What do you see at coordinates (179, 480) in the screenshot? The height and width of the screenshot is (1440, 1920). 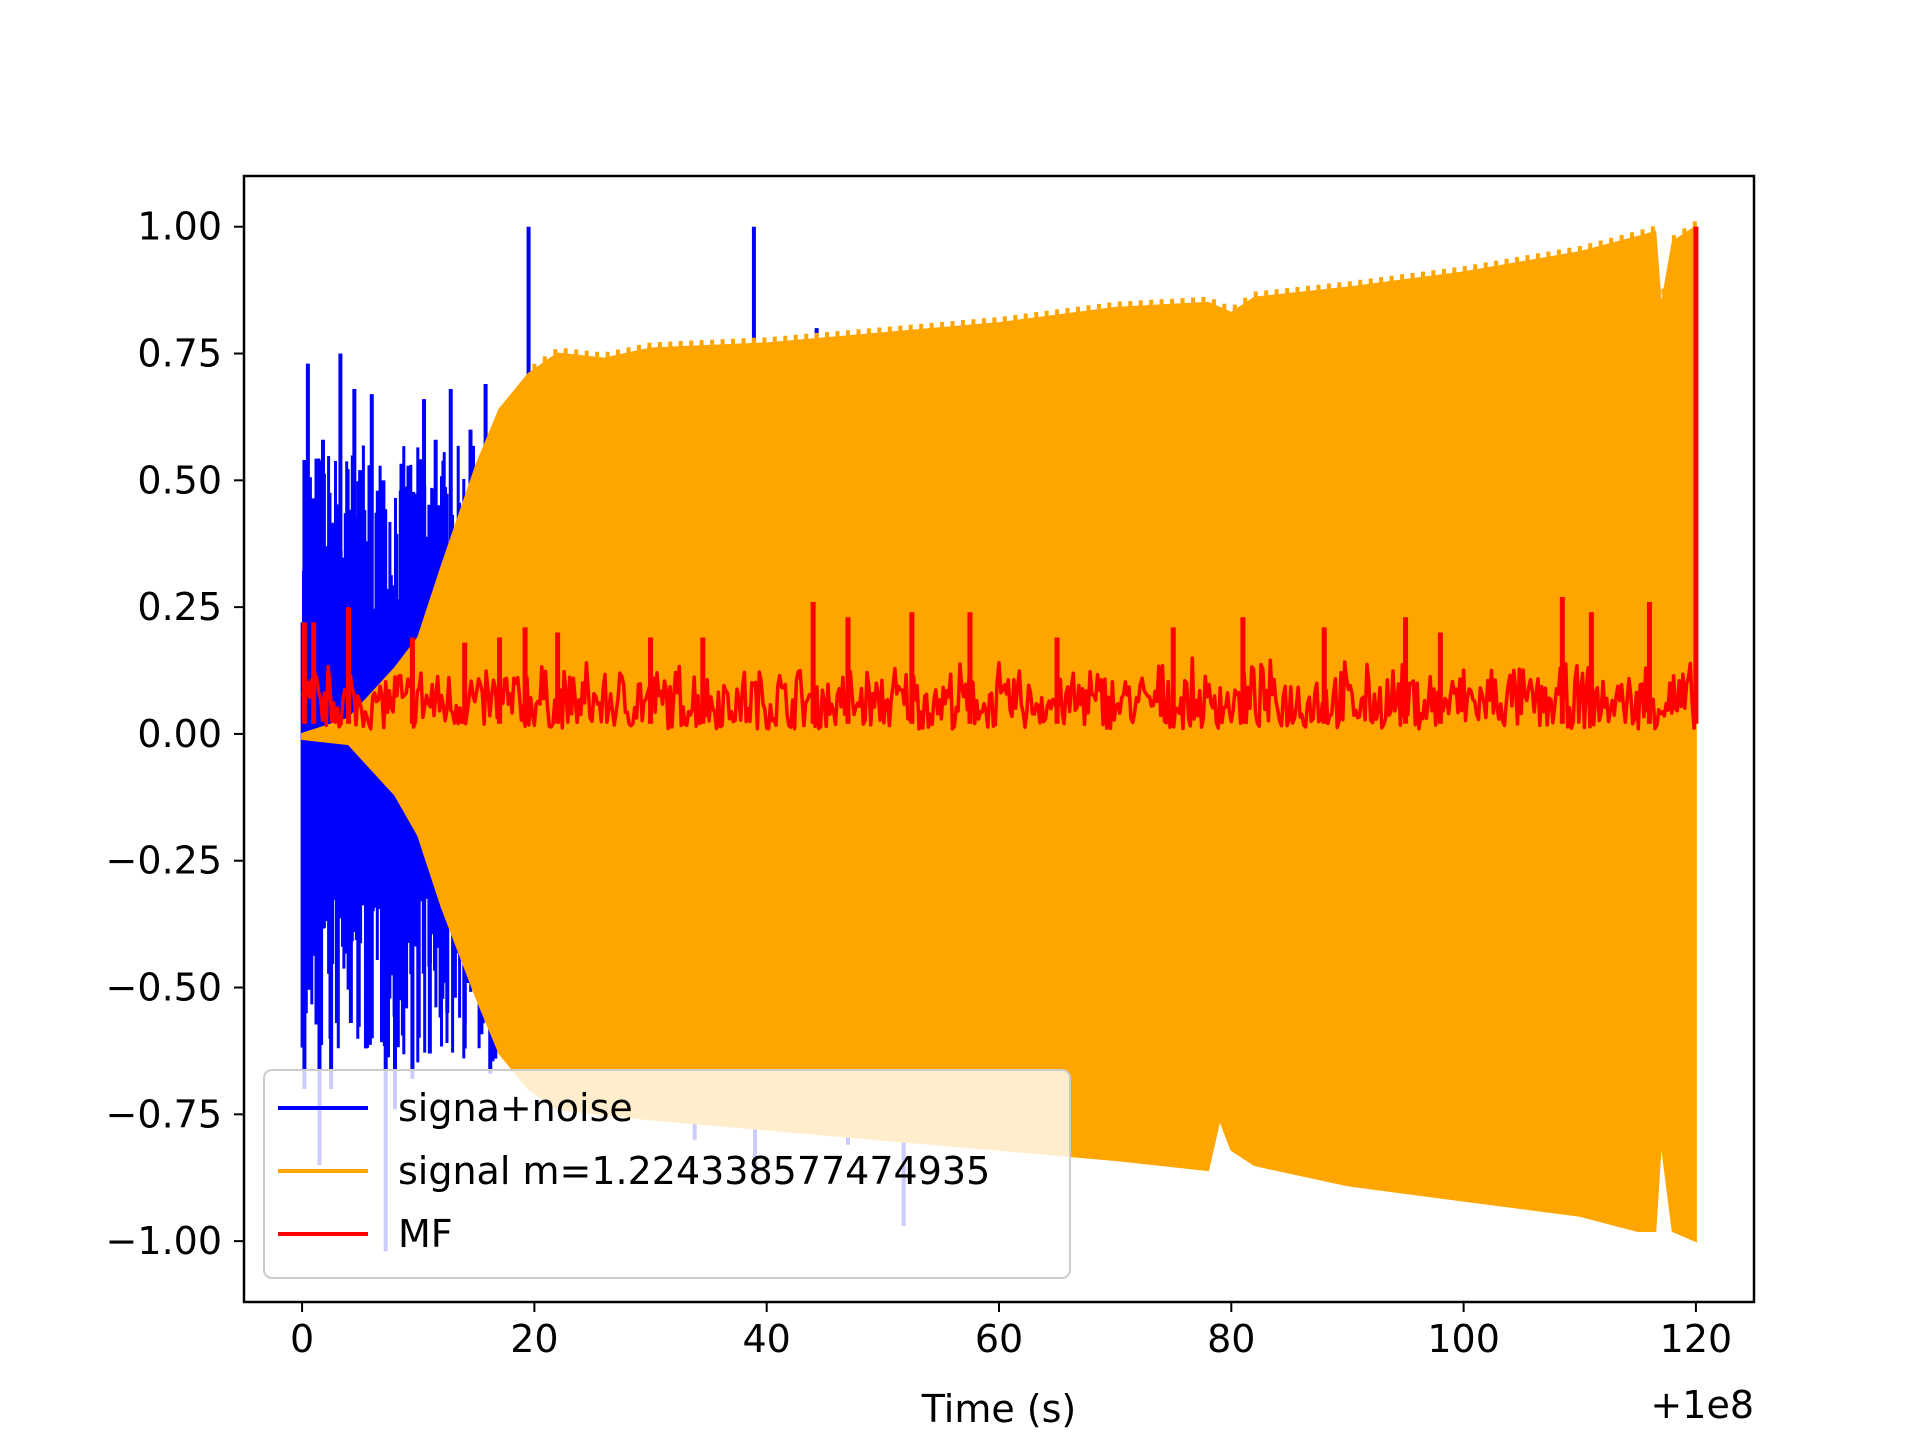 I see `y-tick-label: 0.50` at bounding box center [179, 480].